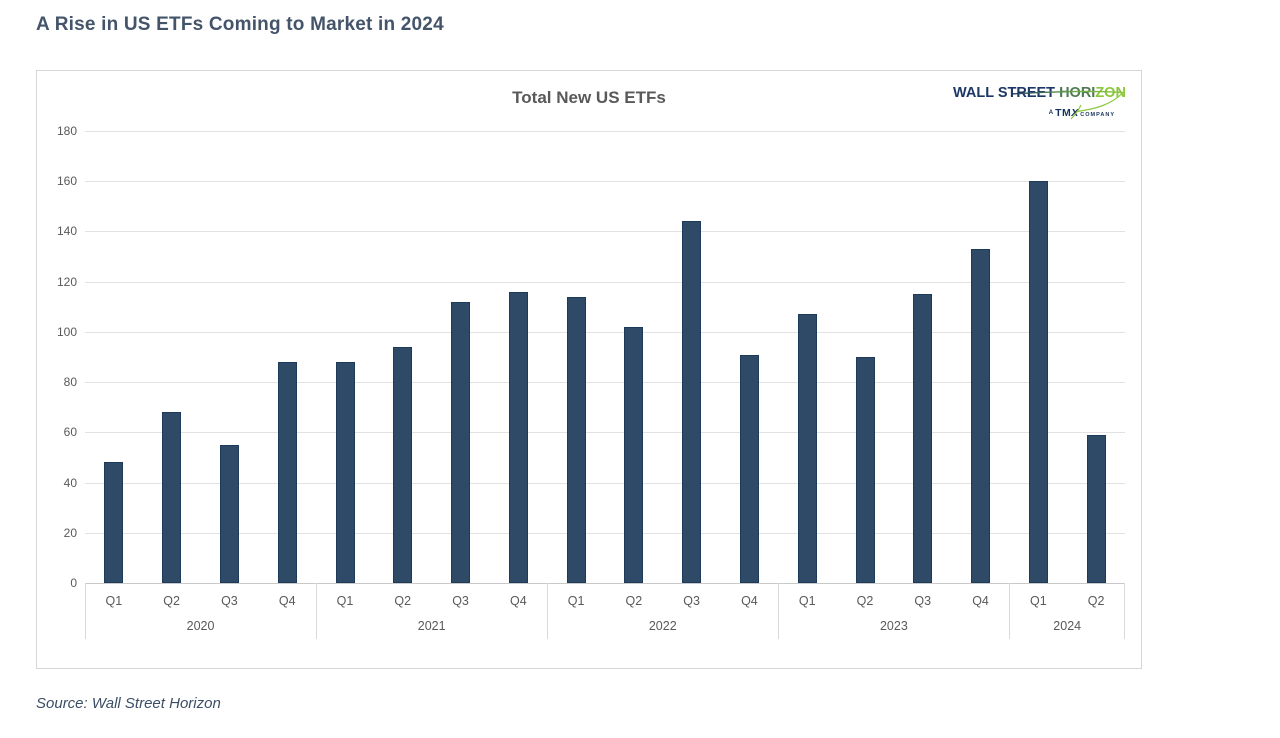 The width and height of the screenshot is (1280, 738). What do you see at coordinates (431, 626) in the screenshot?
I see `year-tick-label: 2021` at bounding box center [431, 626].